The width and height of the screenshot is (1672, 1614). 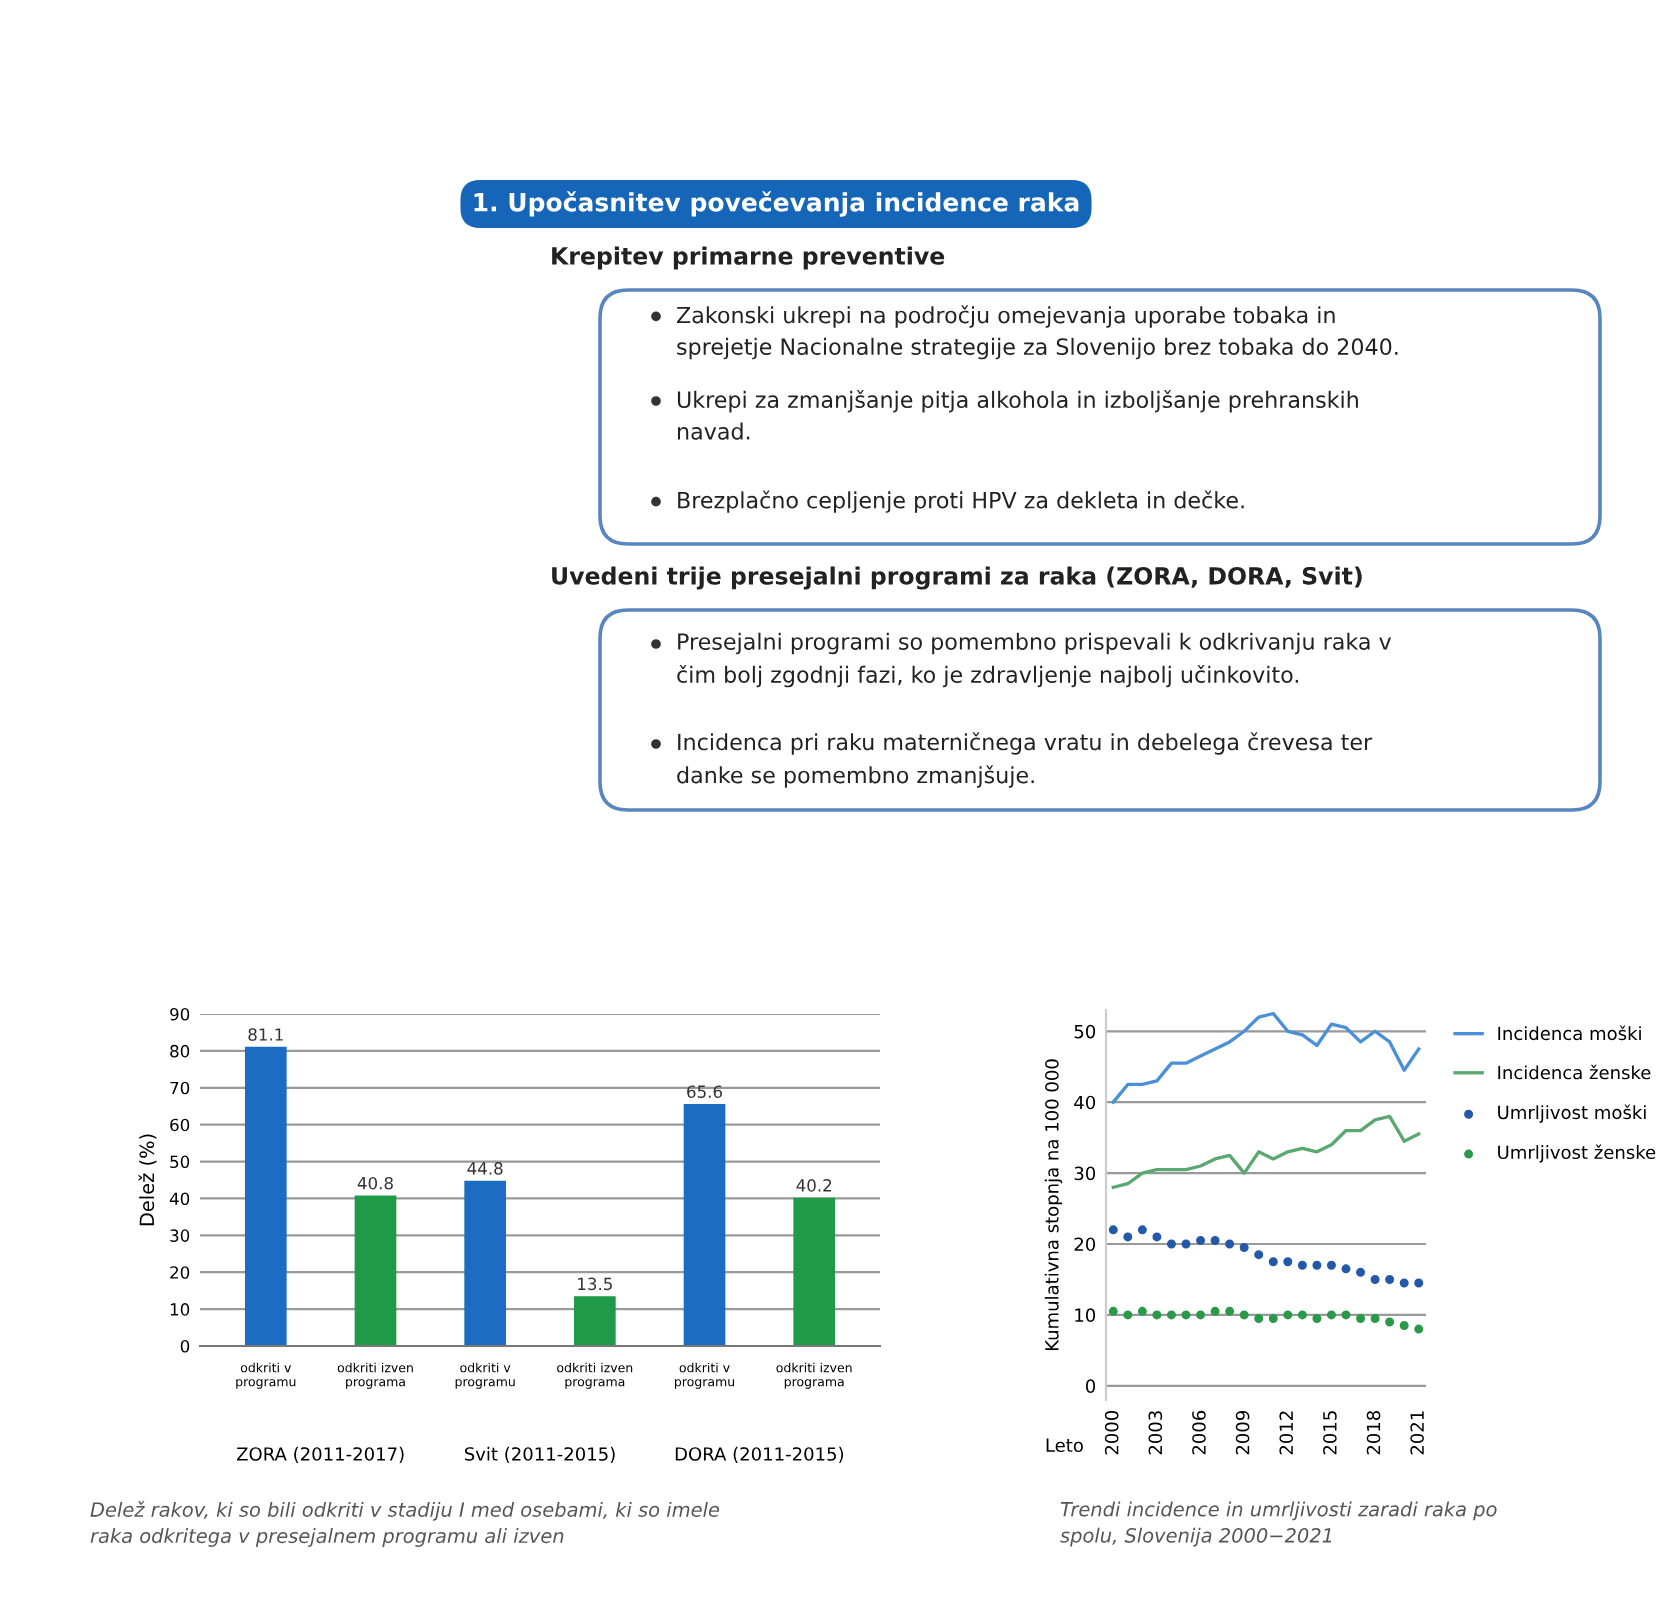 What do you see at coordinates (1111, 1432) in the screenshot?
I see `x-tick-label: 2000` at bounding box center [1111, 1432].